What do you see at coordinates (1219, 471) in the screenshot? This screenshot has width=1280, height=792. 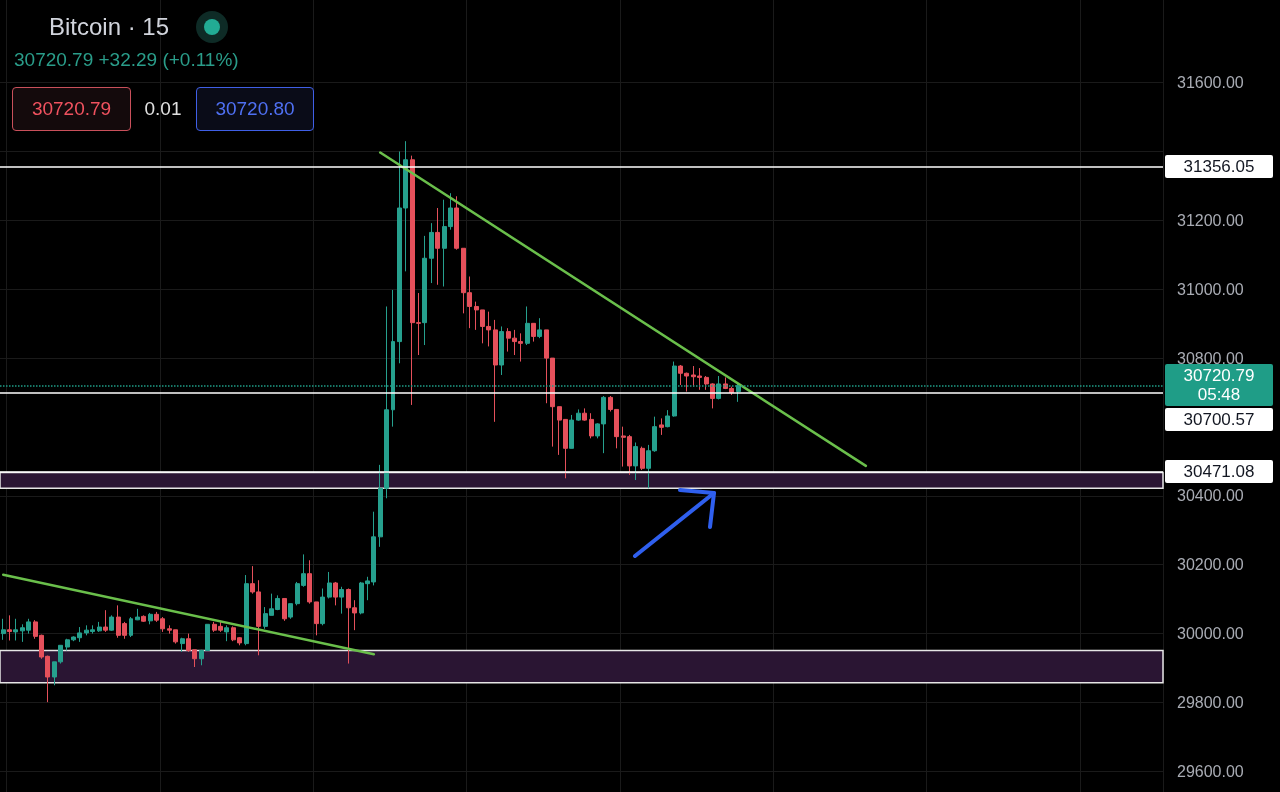 I see `ref-line-label: 30471.08` at bounding box center [1219, 471].